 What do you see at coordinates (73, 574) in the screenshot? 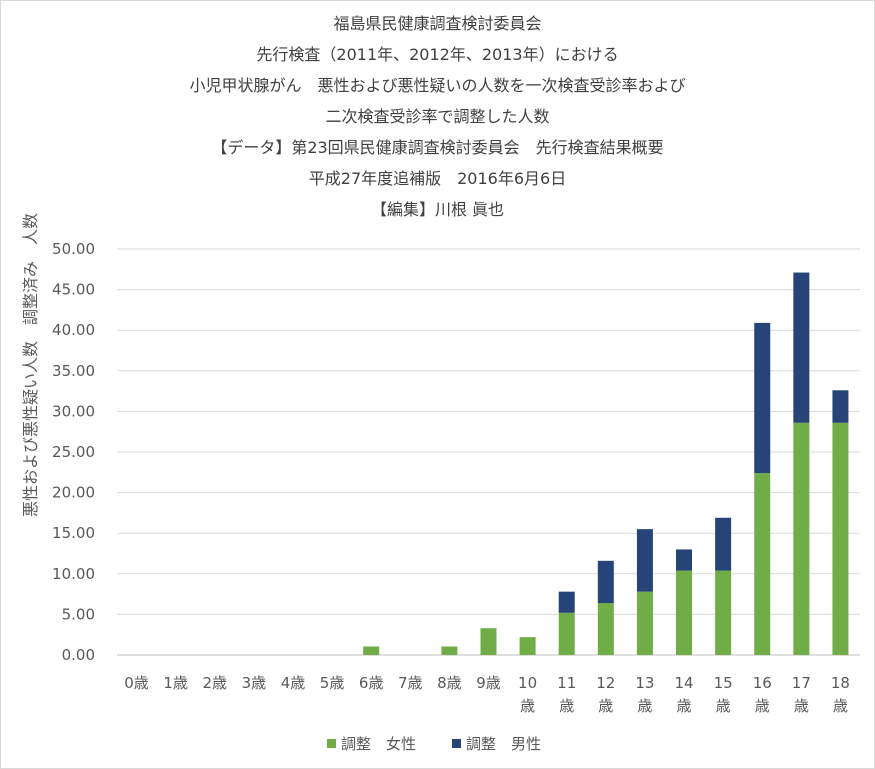
I see `y-tick-label: 10.00` at bounding box center [73, 574].